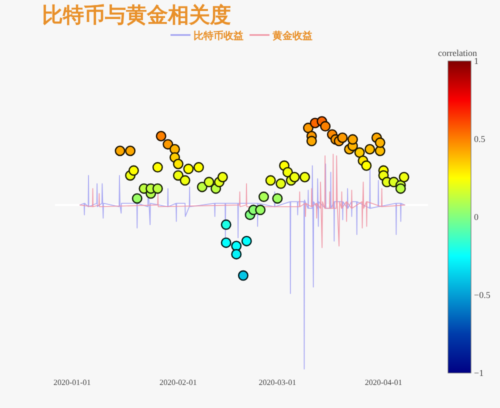 This screenshot has width=500, height=408. I want to click on x-tick-label: 2020-04-01, so click(383, 382).